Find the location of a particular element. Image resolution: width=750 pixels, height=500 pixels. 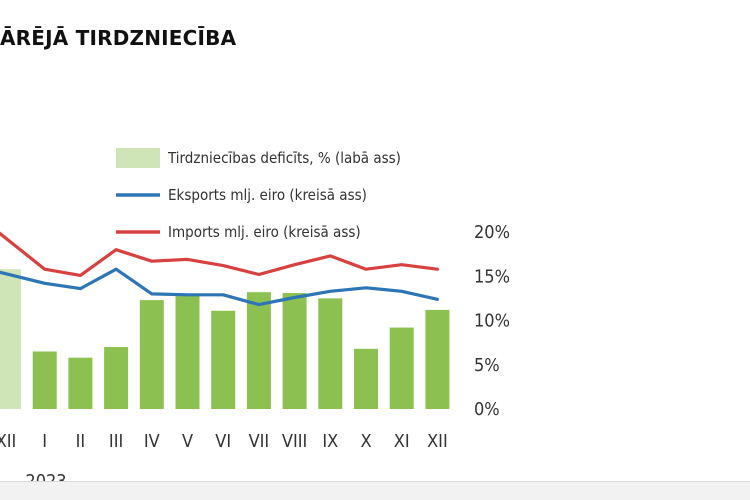

legend-bar-swatch is located at coordinates (138, 158).